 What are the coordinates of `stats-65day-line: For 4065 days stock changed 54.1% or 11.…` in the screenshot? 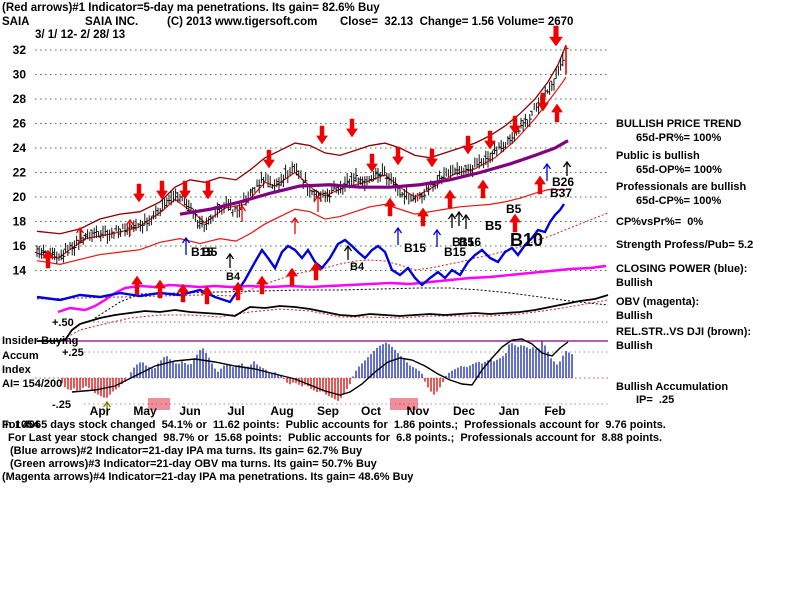 It's located at (334, 425).